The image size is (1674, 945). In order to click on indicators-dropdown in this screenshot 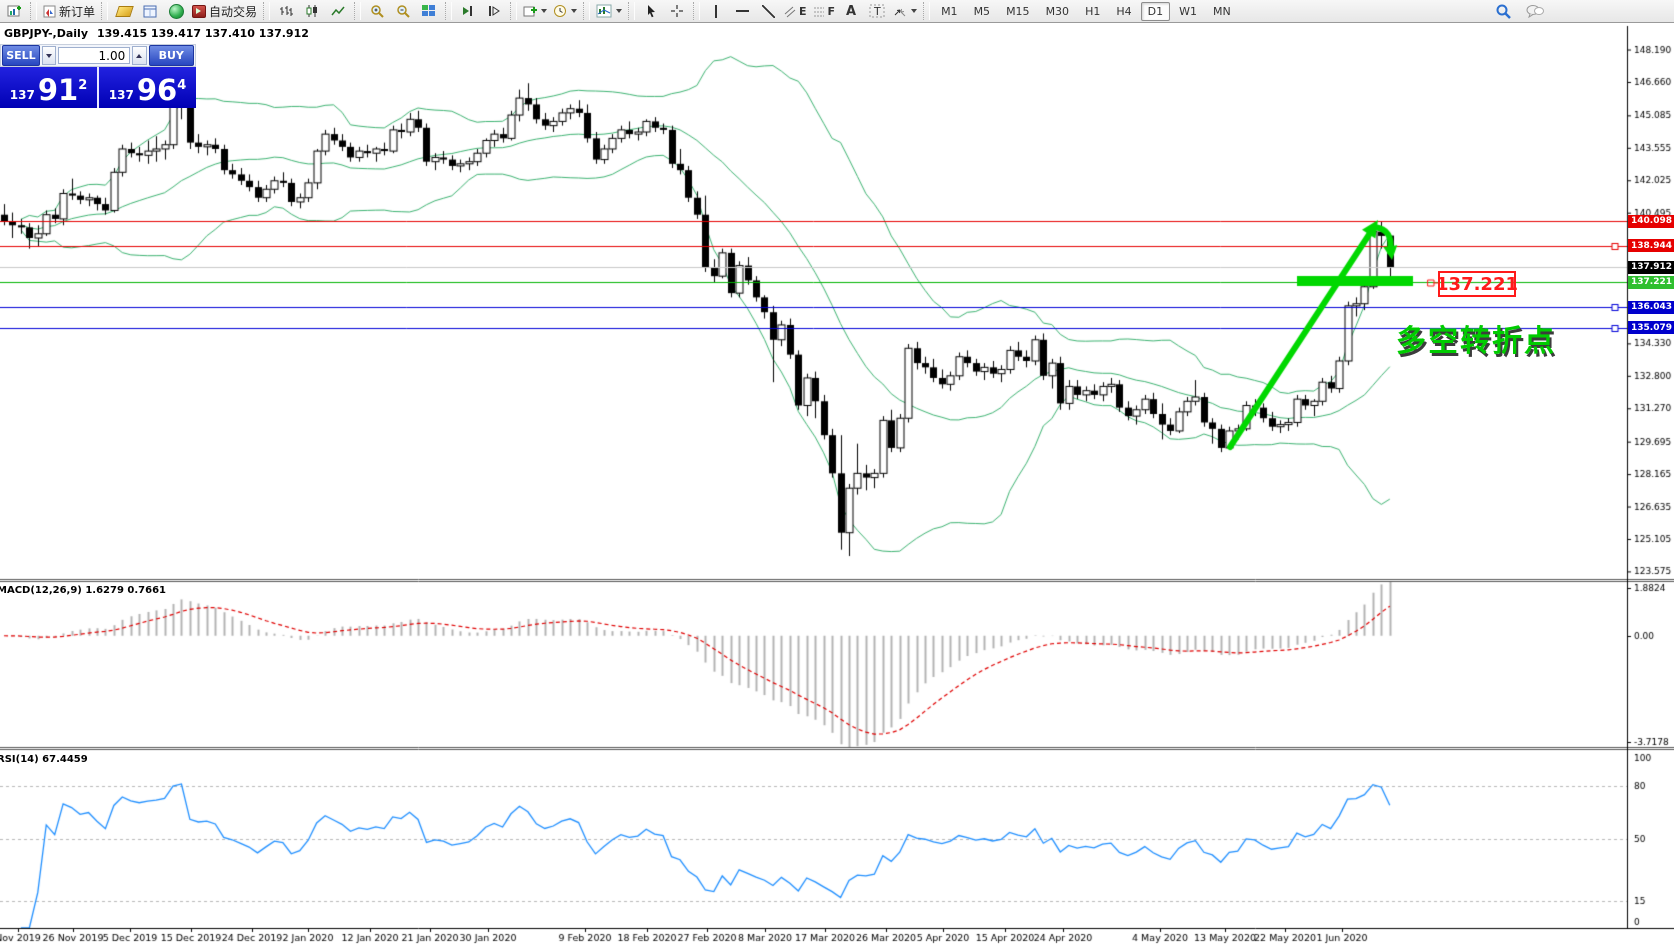, I will do `click(609, 11)`.